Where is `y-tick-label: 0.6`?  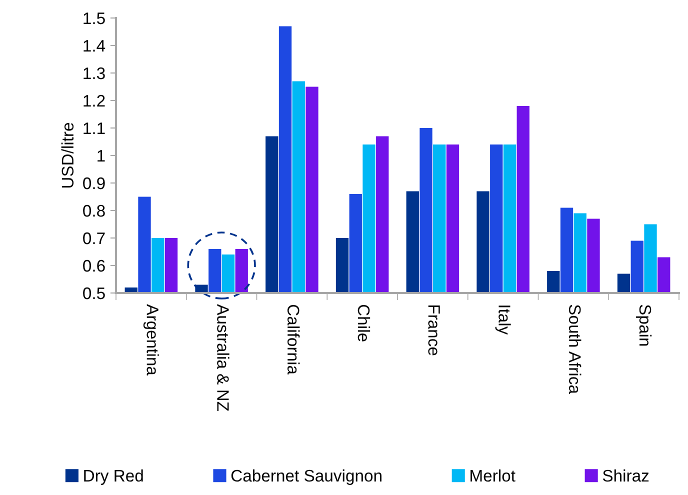
y-tick-label: 0.6 is located at coordinates (94, 266).